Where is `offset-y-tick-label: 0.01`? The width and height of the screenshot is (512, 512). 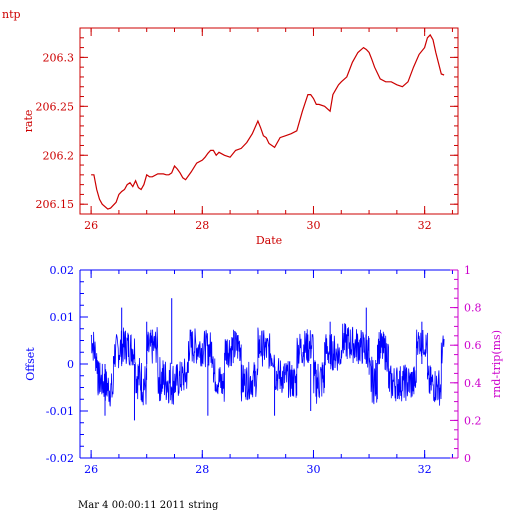
offset-y-tick-label: 0.01 is located at coordinates (62, 317).